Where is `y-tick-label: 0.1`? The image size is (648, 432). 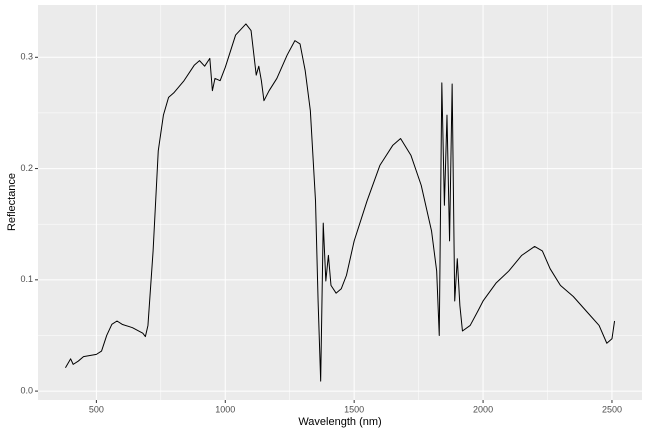 y-tick-label: 0.1 is located at coordinates (26, 279).